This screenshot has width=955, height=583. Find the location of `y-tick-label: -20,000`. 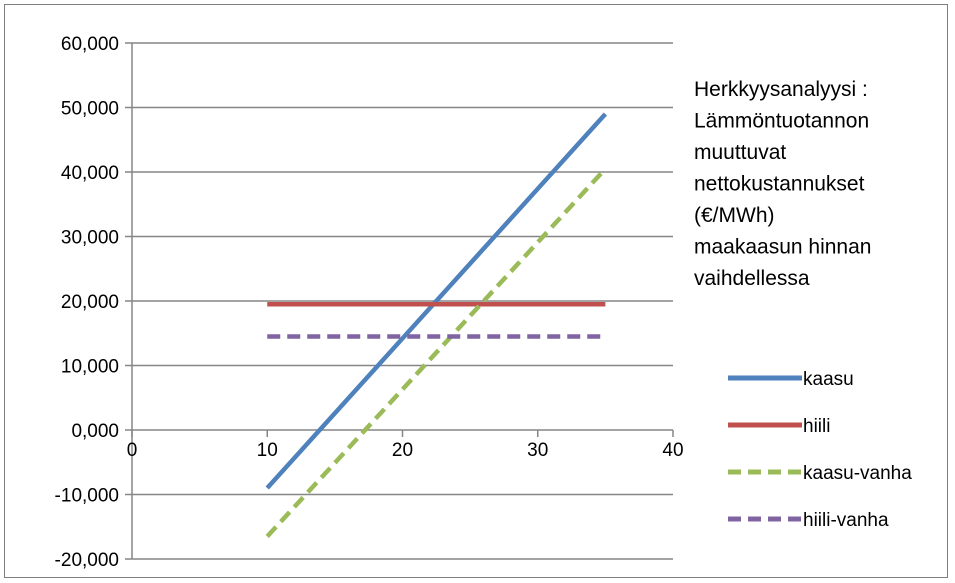

y-tick-label: -20,000 is located at coordinates (87, 560).